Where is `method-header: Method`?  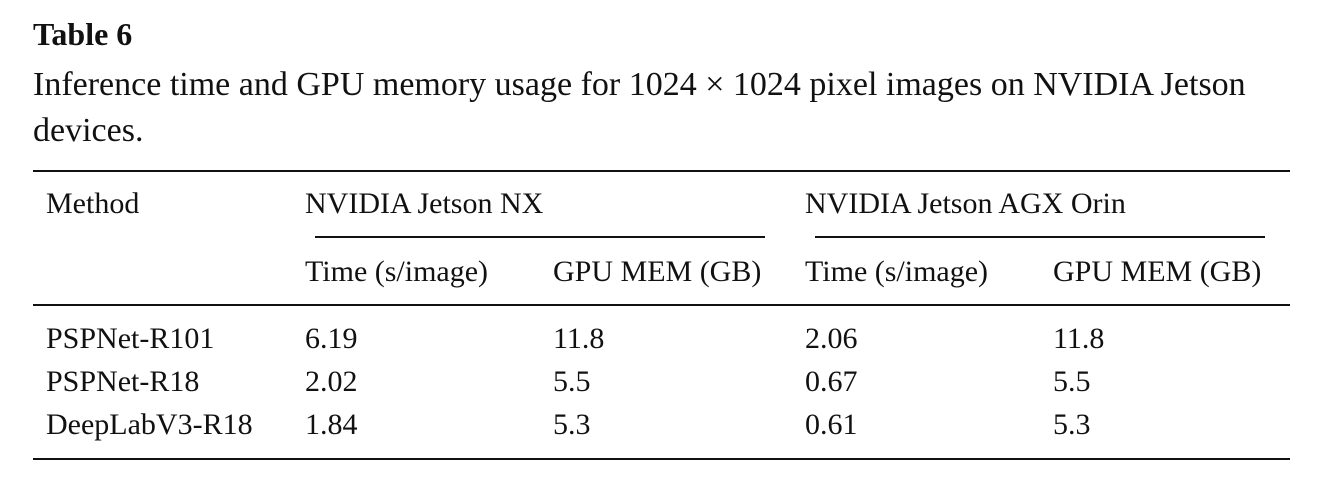 method-header: Method is located at coordinates (93, 203).